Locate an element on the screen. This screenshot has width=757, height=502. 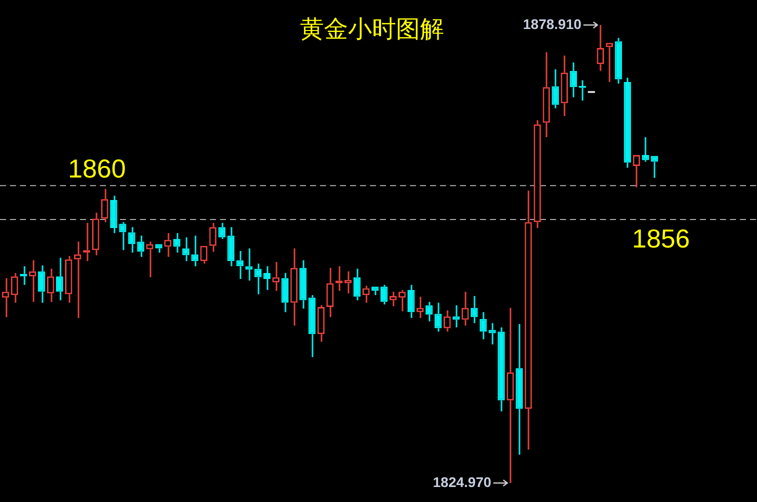
annotation: 1824.970 is located at coordinates (462, 482).